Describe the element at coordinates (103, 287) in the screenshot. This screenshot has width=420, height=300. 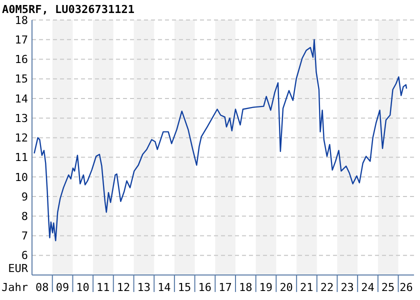
I see `x-tick-label: 11` at that location.